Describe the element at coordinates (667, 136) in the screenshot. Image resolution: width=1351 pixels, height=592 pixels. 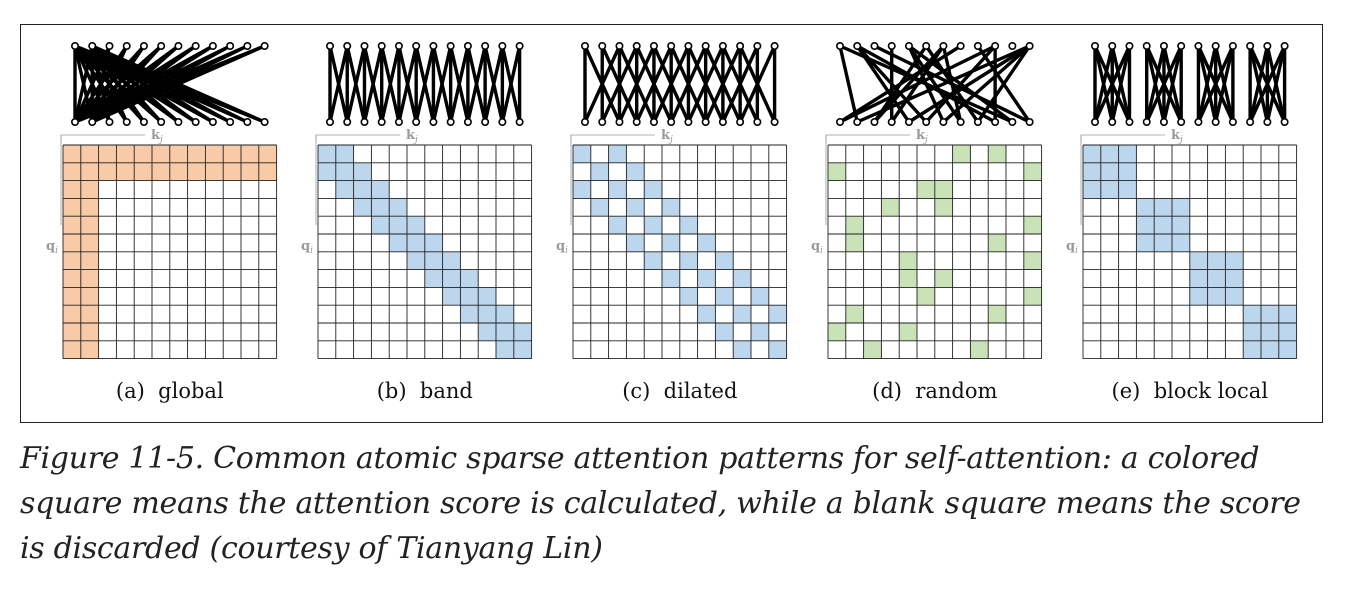
I see `key-axis-label: kj` at that location.